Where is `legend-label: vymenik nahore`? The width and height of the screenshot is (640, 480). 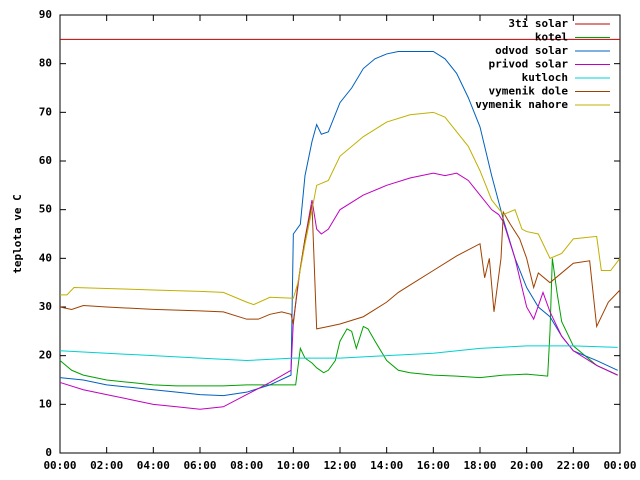
legend-label: vymenik nahore is located at coordinates (521, 104).